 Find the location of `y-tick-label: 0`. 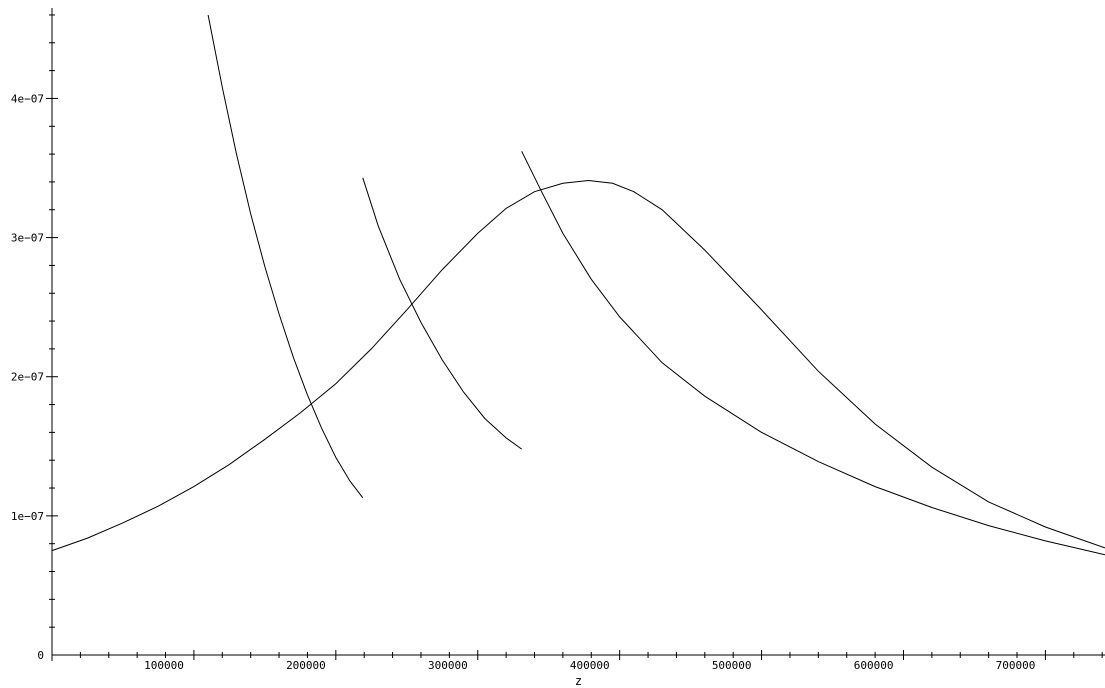

y-tick-label: 0 is located at coordinates (40, 655).